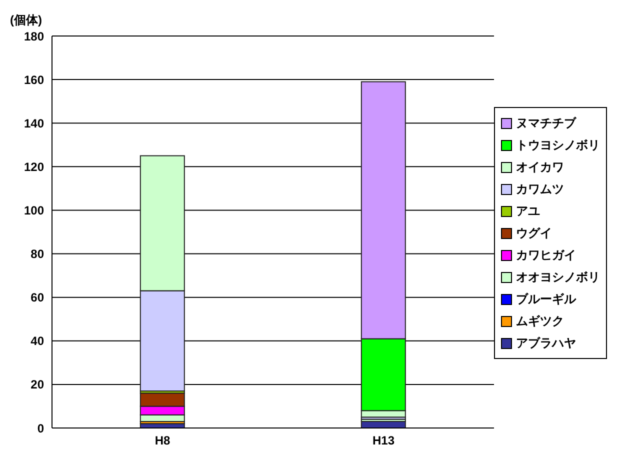  I want to click on x-tick-label: H13, so click(383, 441).